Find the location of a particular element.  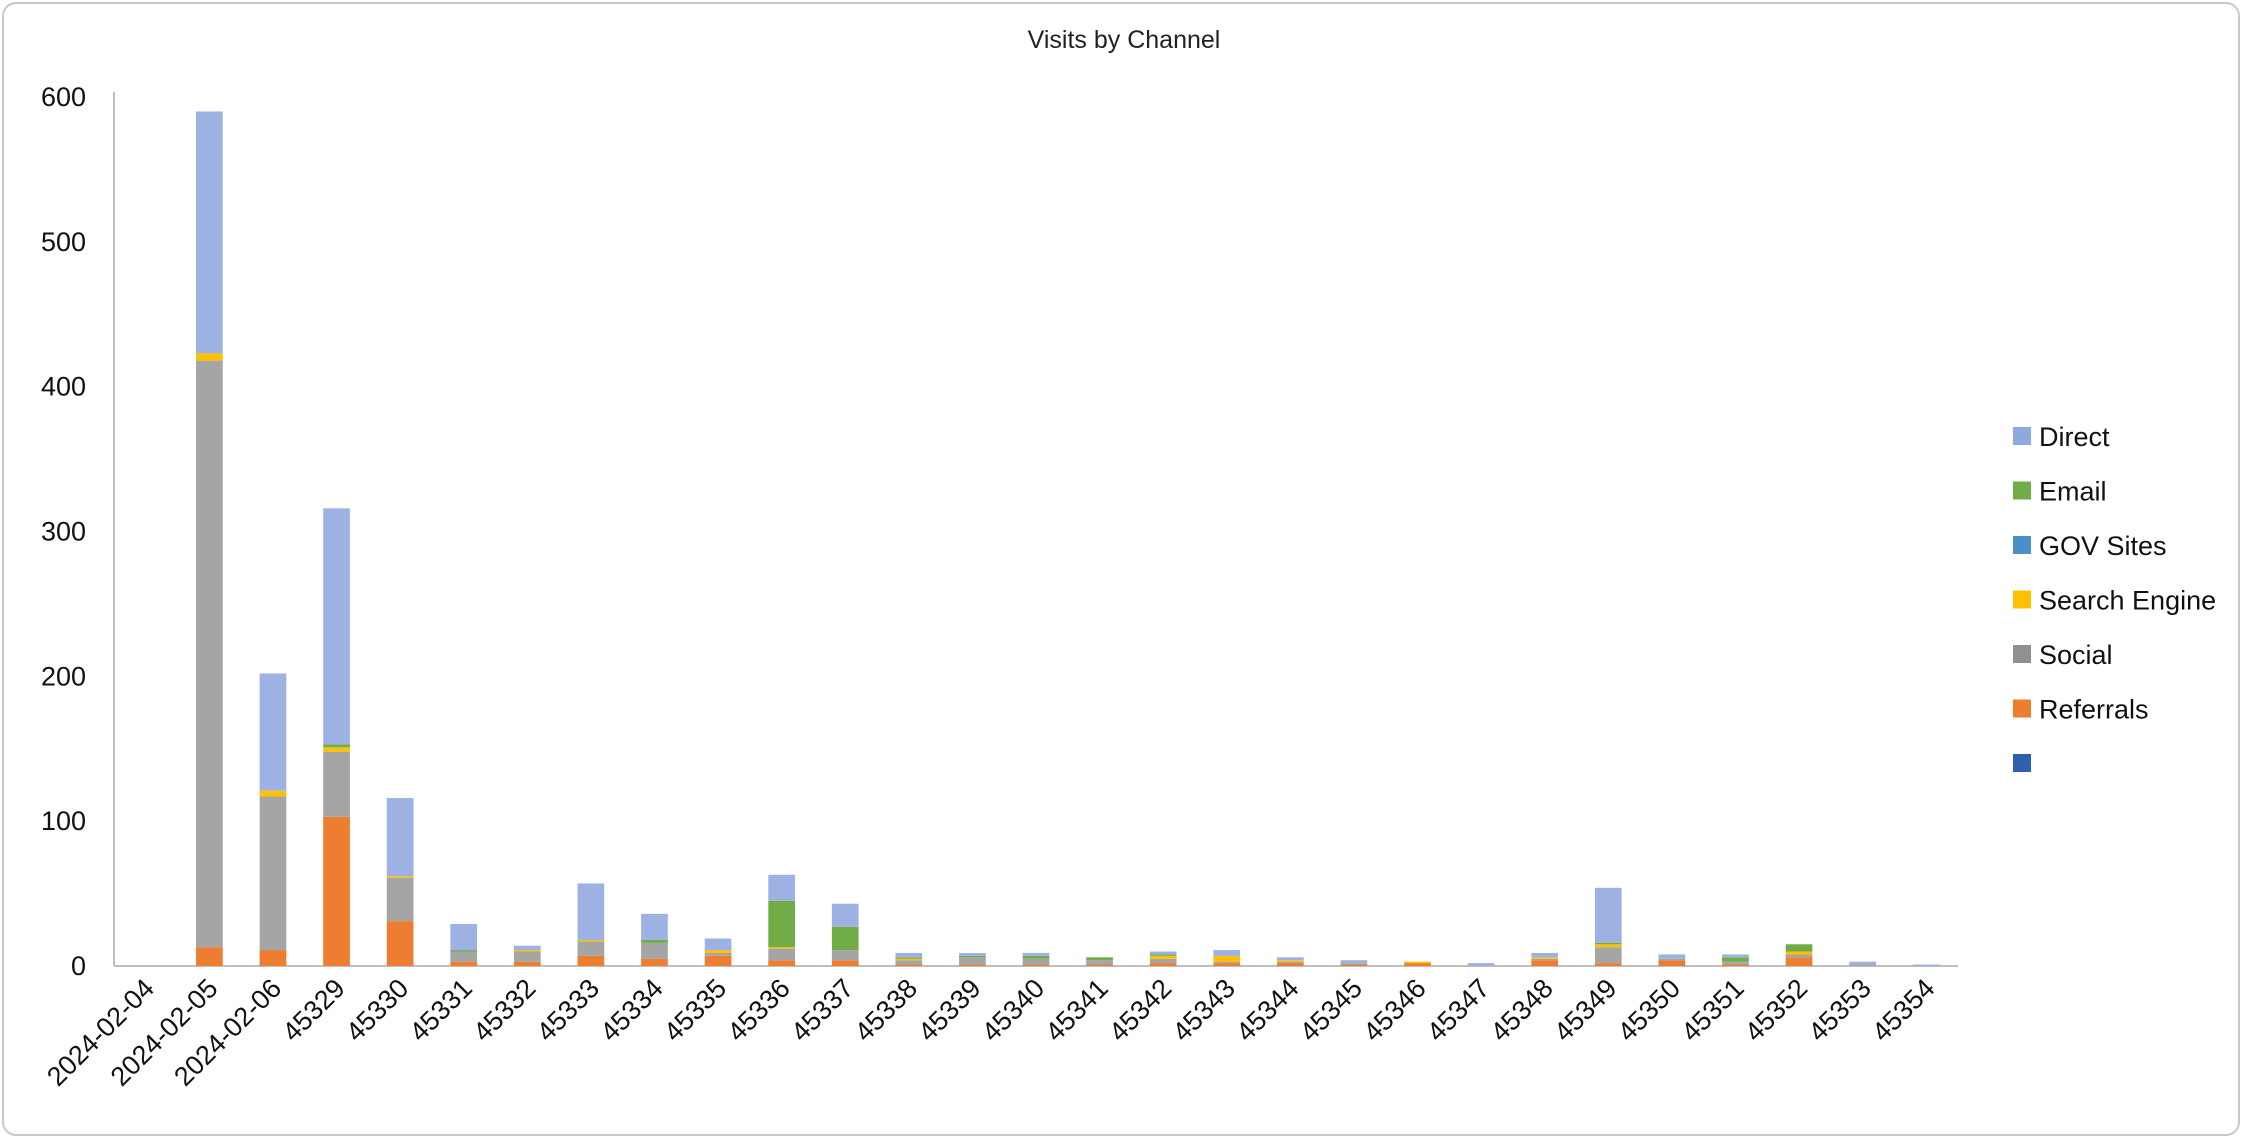

y-axis: 0 100 200 300 400 500 600 is located at coordinates (78, 531).